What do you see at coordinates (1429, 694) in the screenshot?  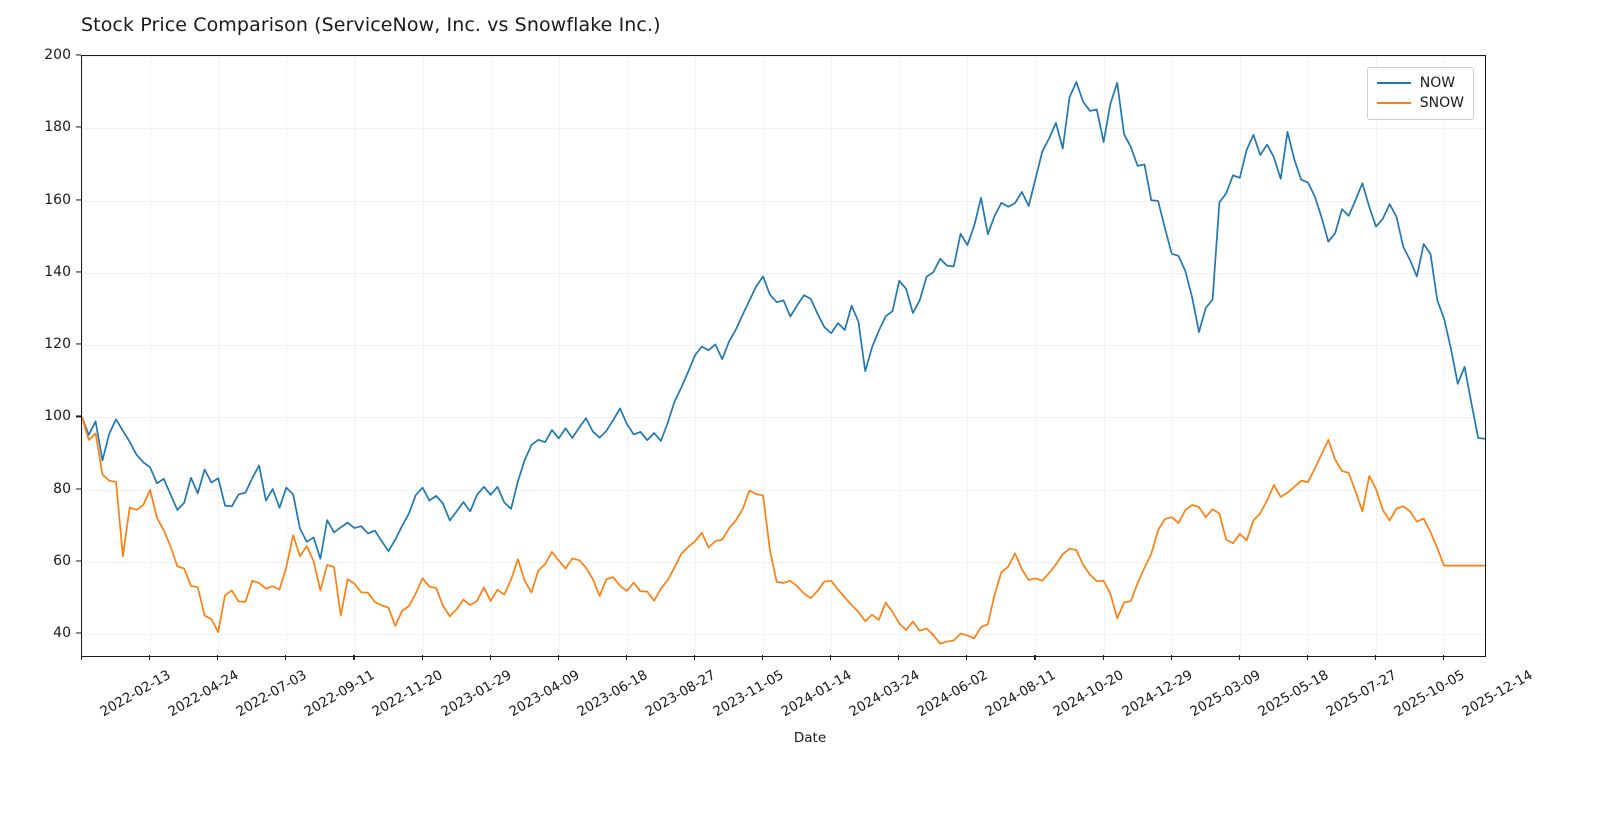 I see `x-tick-label: 2025-10-05` at bounding box center [1429, 694].